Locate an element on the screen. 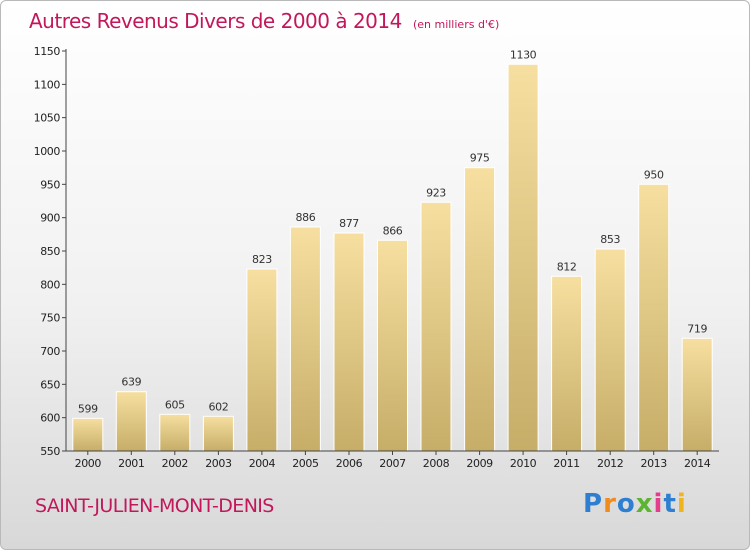 The height and width of the screenshot is (550, 750). data-label: 719 is located at coordinates (697, 328).